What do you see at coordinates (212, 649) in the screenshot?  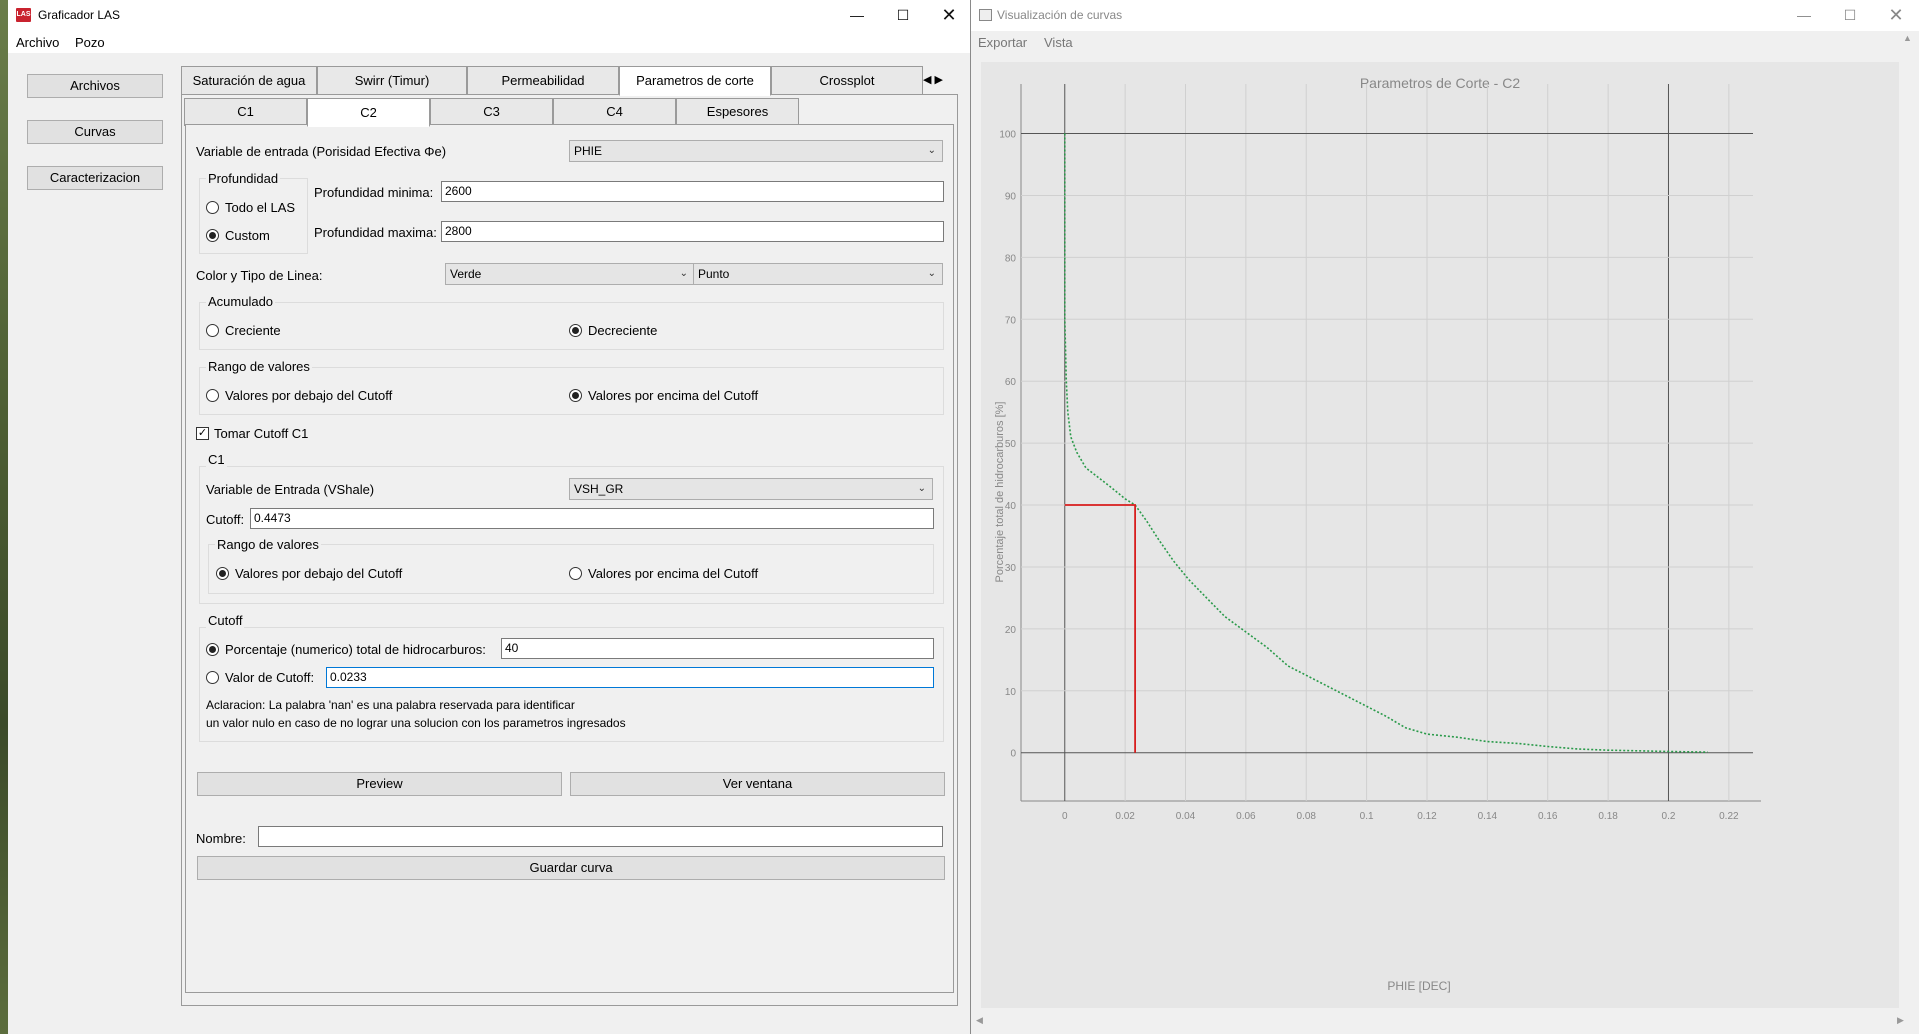 I see `porcentaje-radio` at bounding box center [212, 649].